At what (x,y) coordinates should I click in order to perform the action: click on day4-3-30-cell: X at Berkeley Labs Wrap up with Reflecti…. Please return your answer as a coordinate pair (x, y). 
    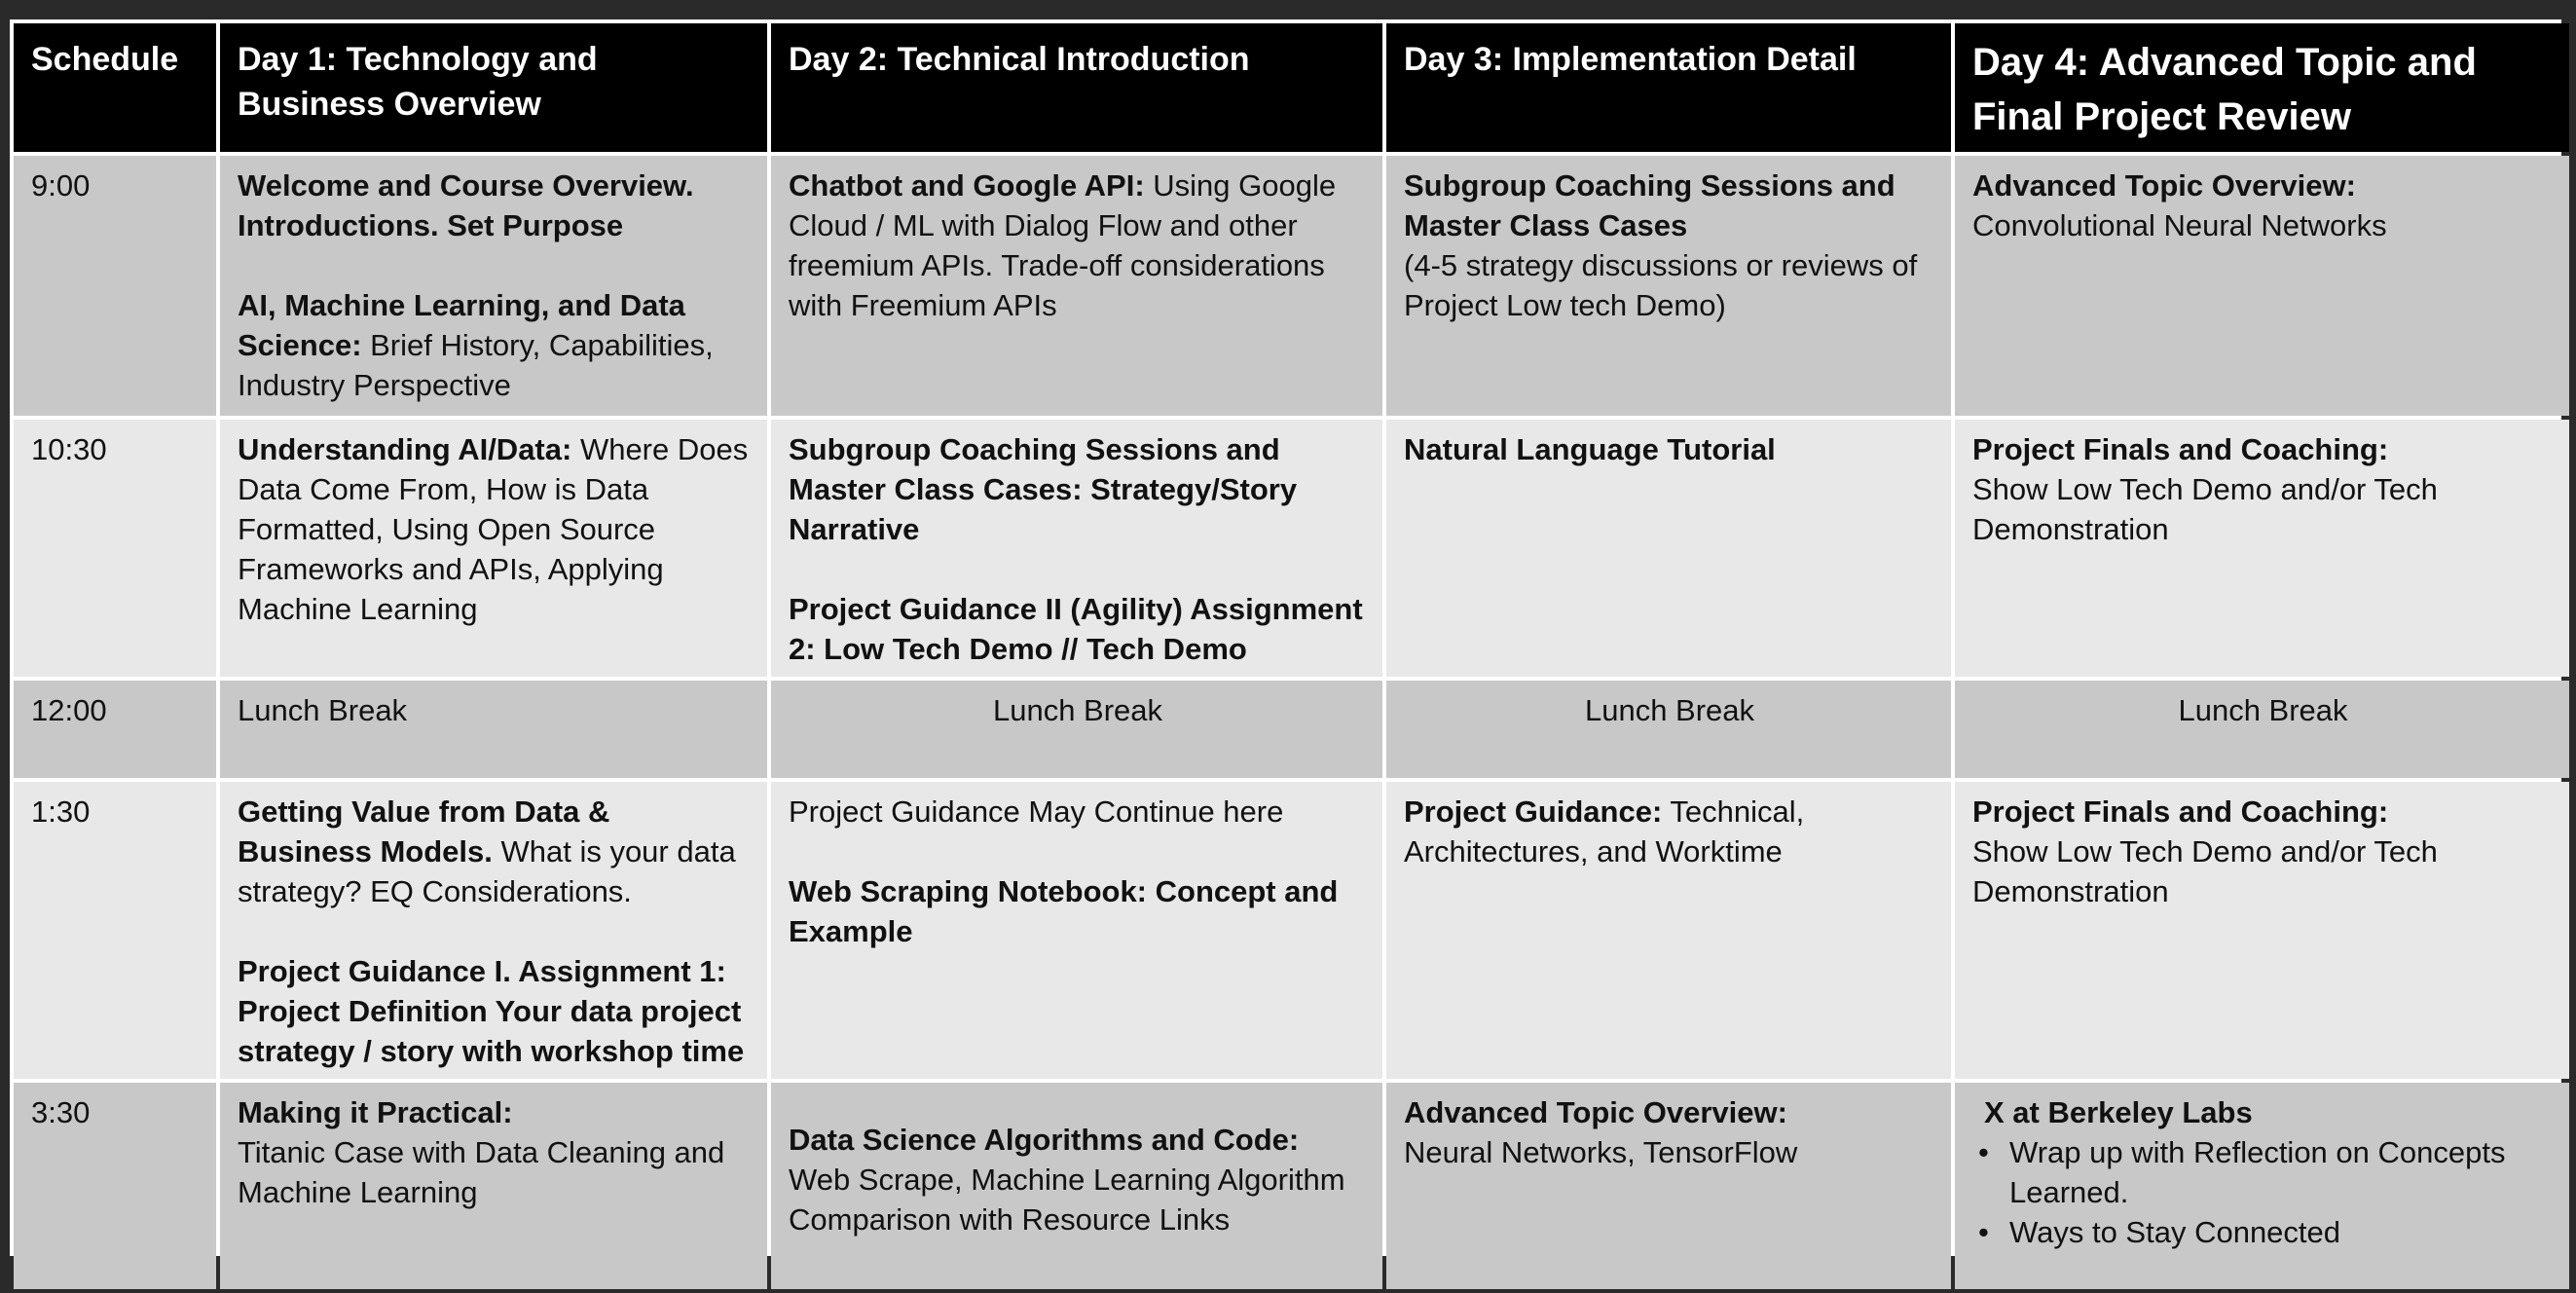
    Looking at the image, I should click on (2262, 1186).